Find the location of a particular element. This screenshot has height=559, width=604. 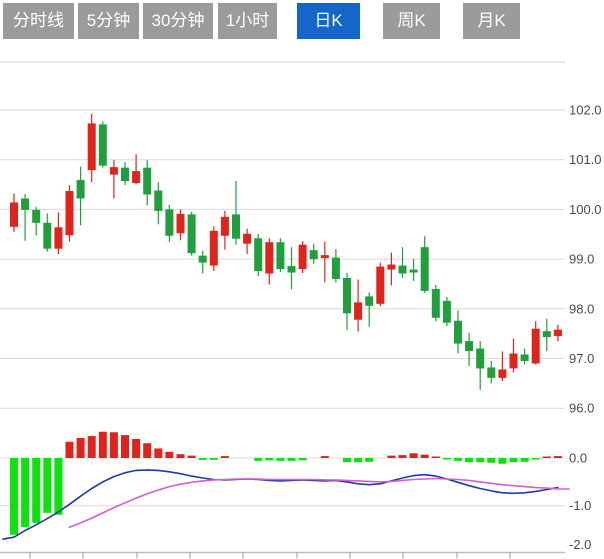

price-axis-labels: 102.0 101.0 100.0 99.0 98.0 97.0 96.0 is located at coordinates (585, 259).